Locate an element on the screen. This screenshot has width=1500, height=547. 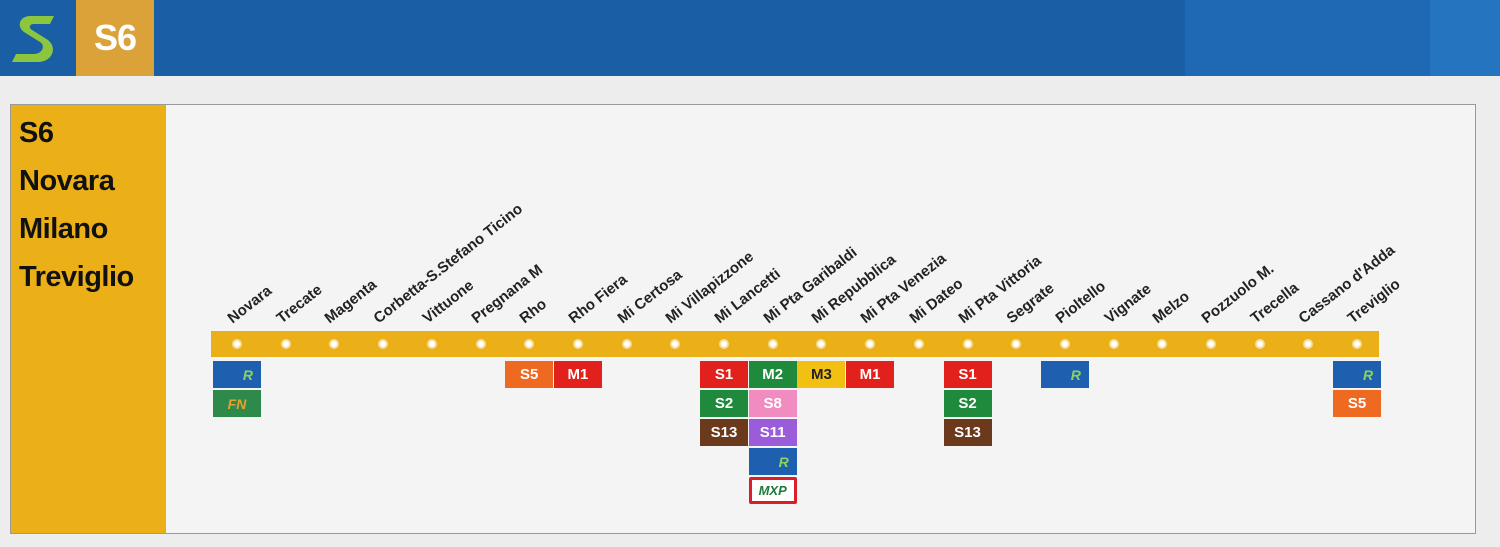
route-title-column: S6 Novara Milano Treviglio is located at coordinates (88, 319).